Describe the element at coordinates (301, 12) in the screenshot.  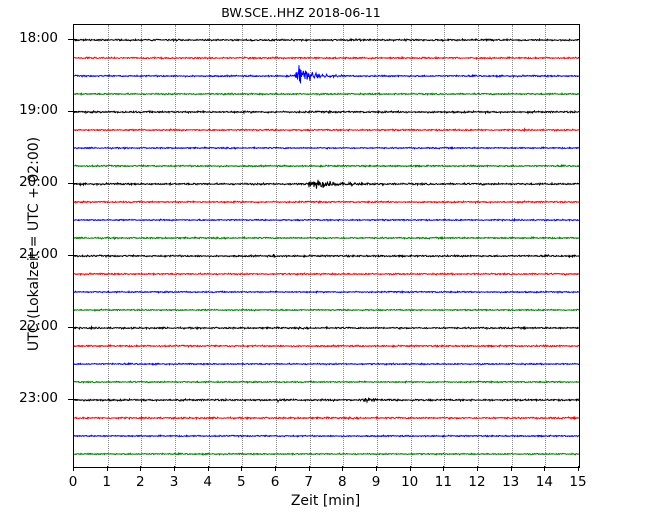
I see `page-title: BW.SCE..HHZ 2018-06-11` at that location.